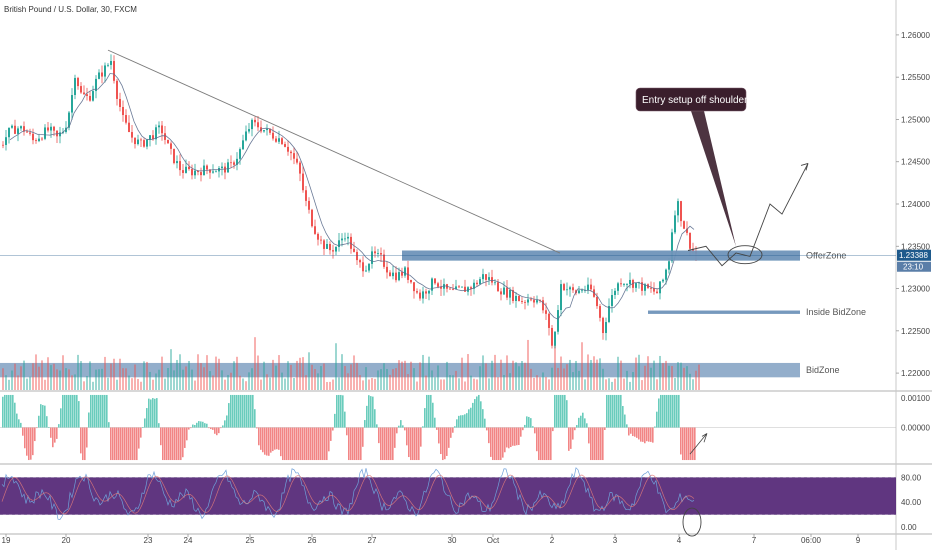 The width and height of the screenshot is (932, 555). Describe the element at coordinates (915, 77) in the screenshot. I see `price-tick-label: 1.25500` at that location.